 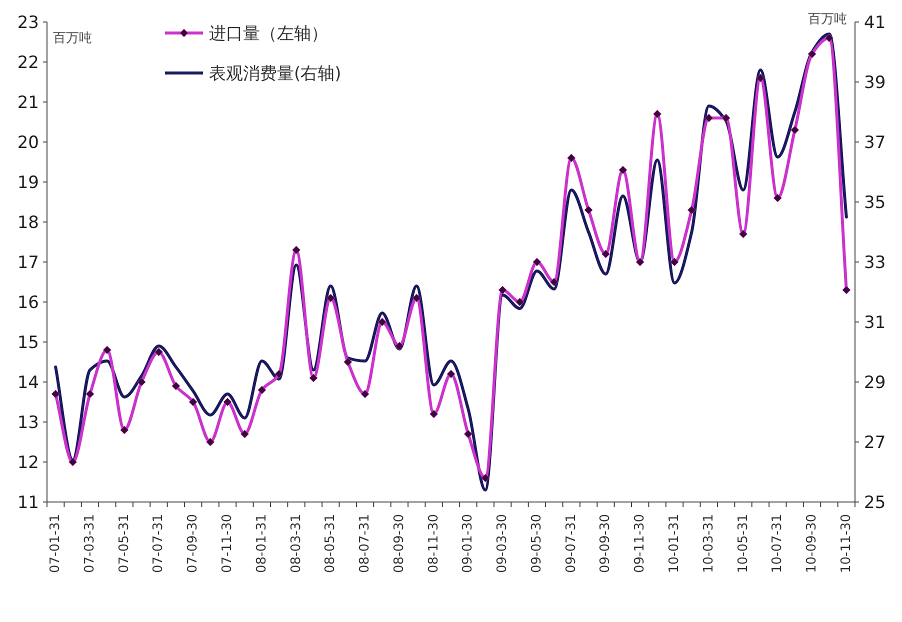 I want to click on x-tick-label: 08-11-30, so click(x=434, y=544).